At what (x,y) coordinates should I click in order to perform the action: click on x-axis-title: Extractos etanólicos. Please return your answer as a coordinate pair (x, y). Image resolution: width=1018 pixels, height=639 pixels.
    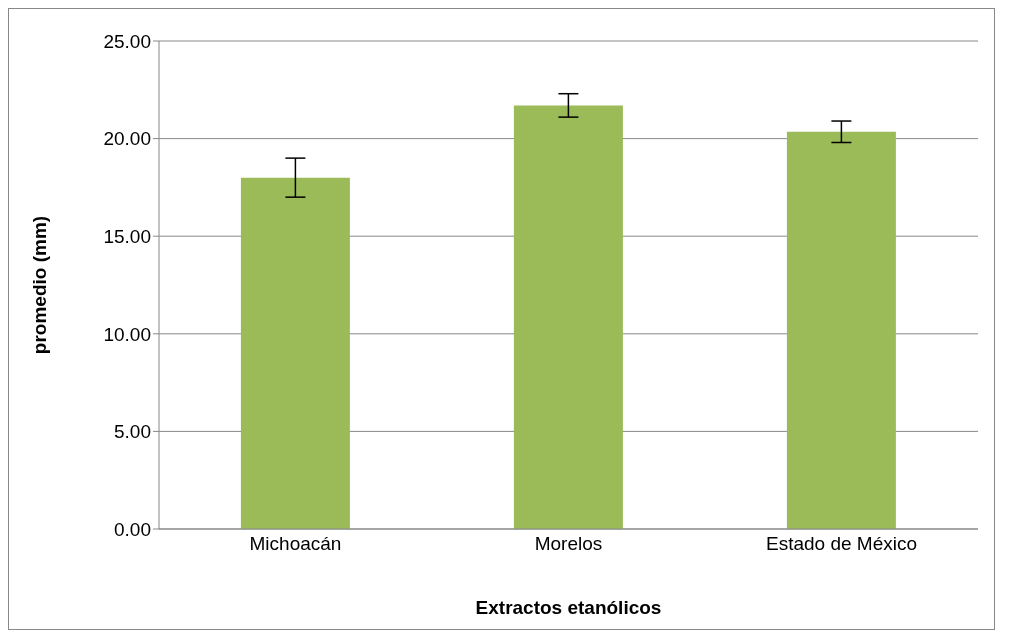
    Looking at the image, I should click on (568, 607).